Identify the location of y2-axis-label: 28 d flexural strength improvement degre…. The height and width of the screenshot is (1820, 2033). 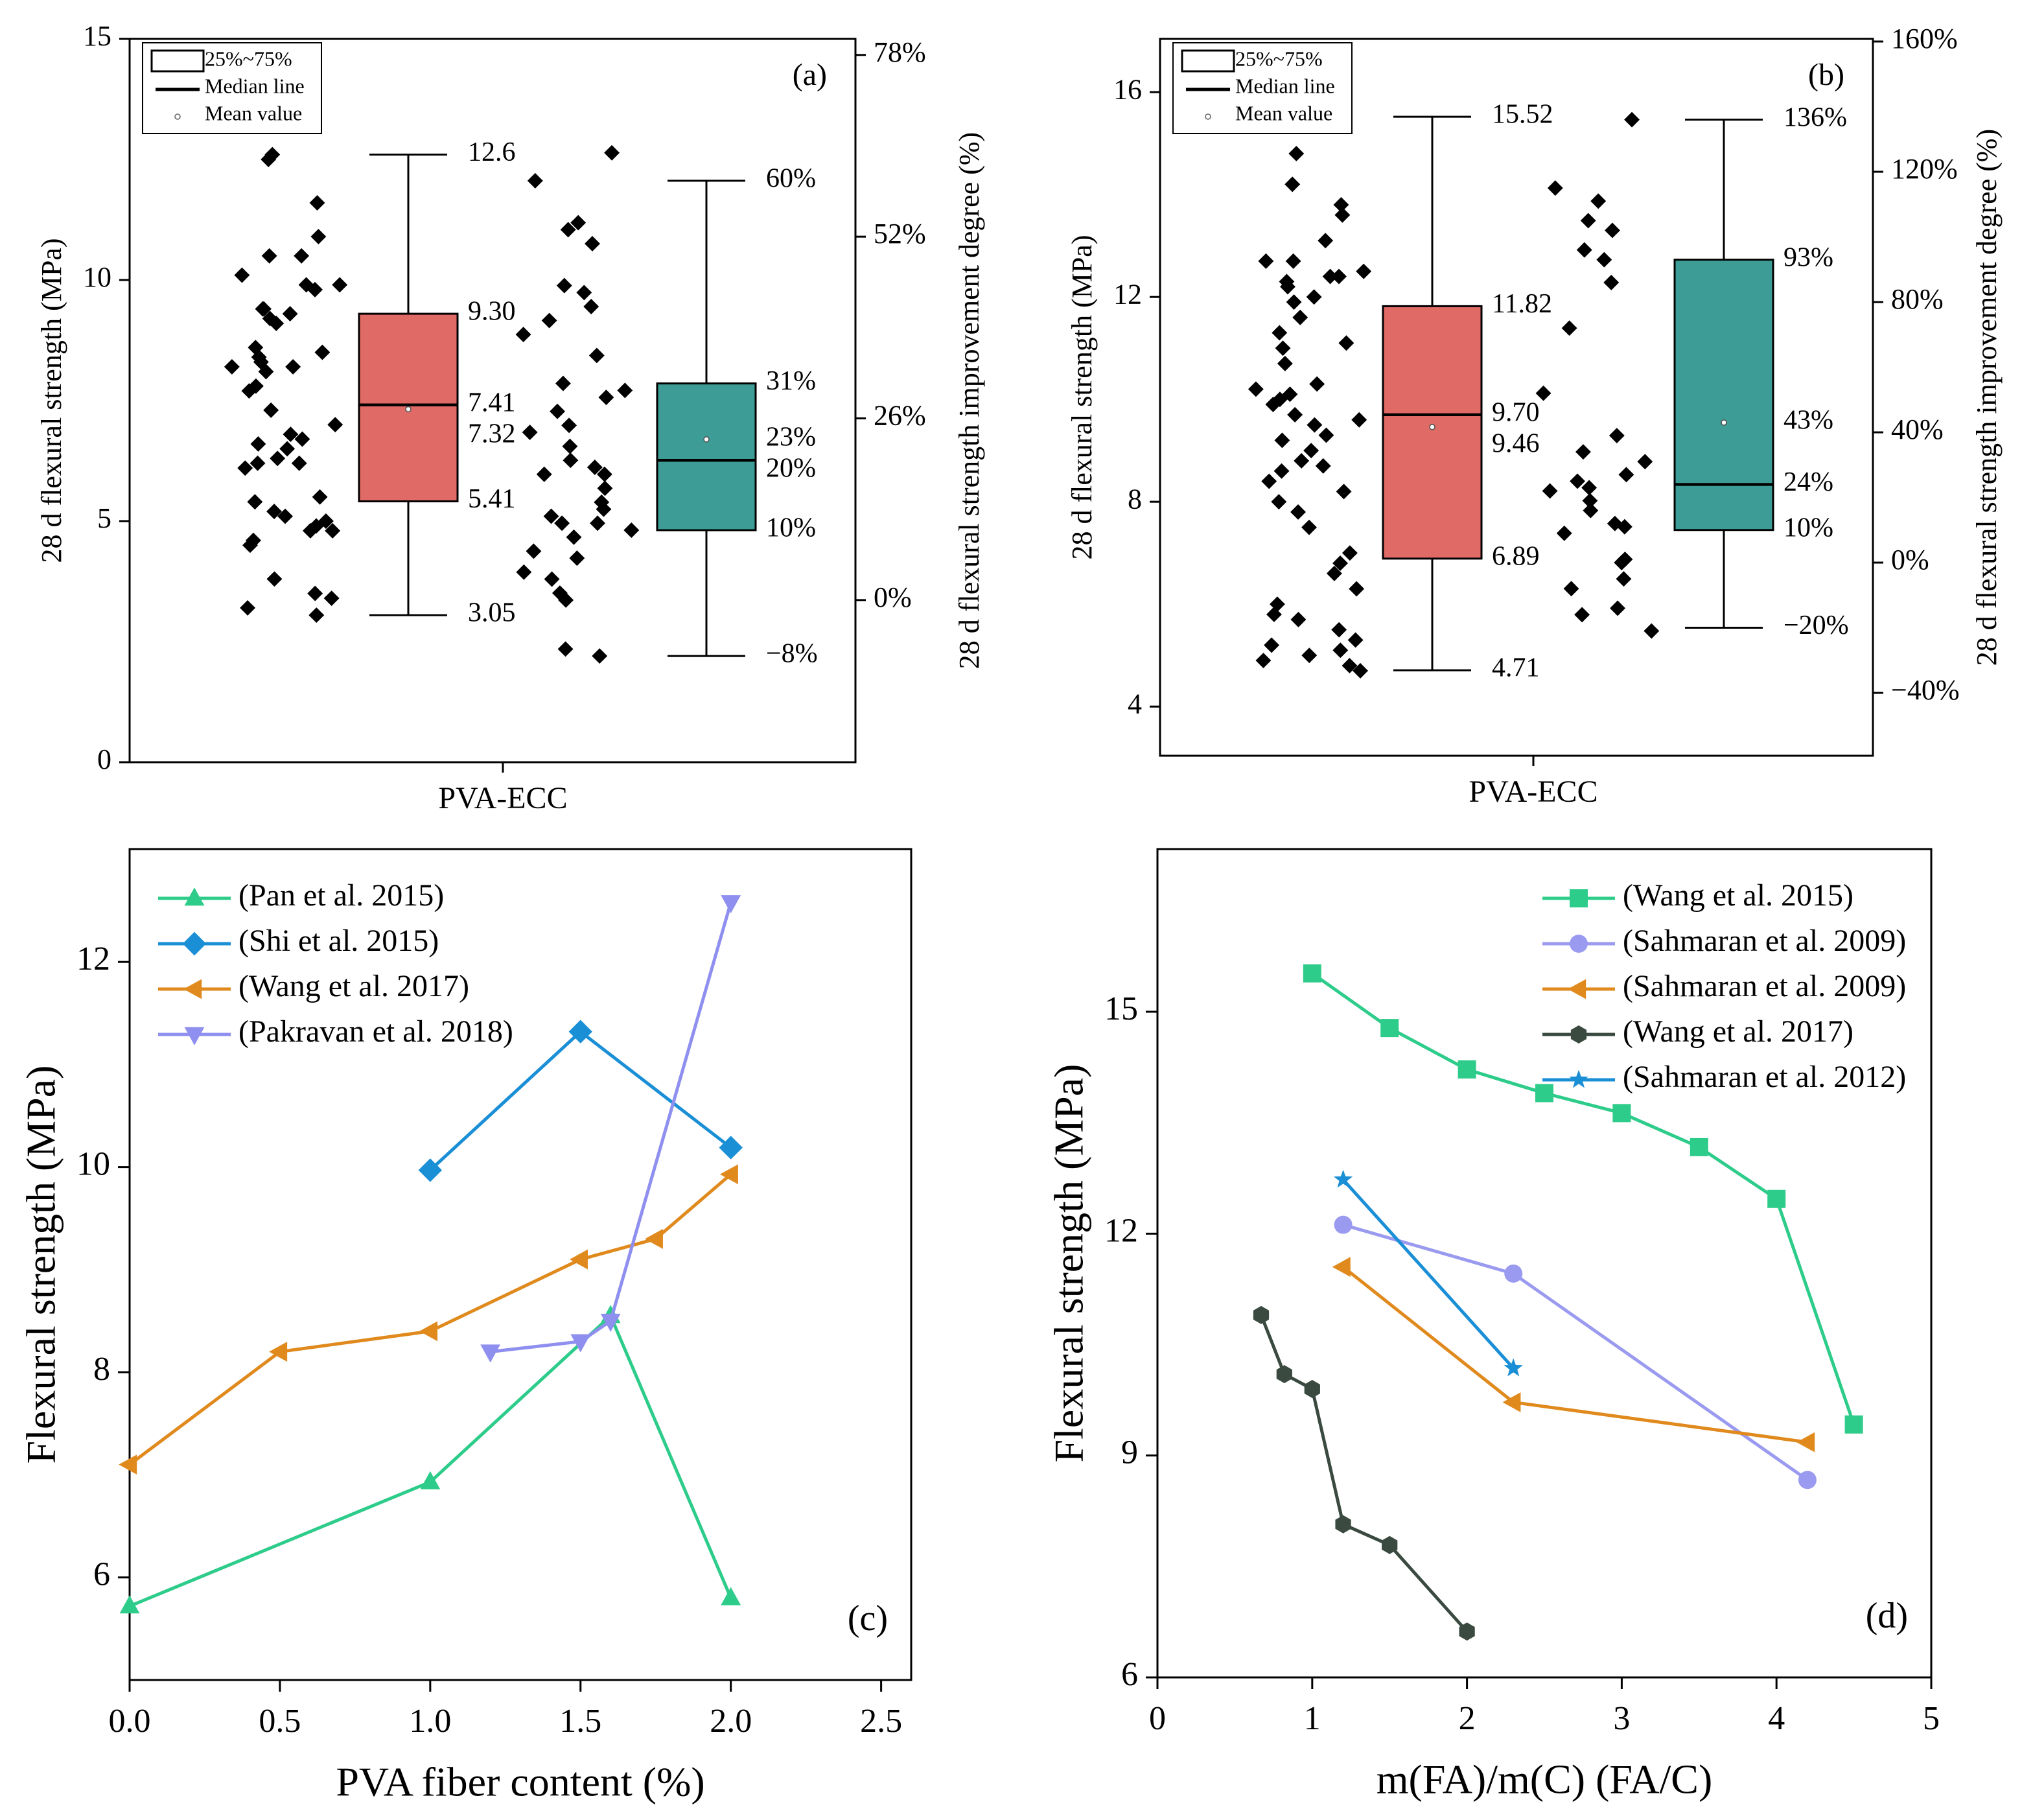
(1987, 397).